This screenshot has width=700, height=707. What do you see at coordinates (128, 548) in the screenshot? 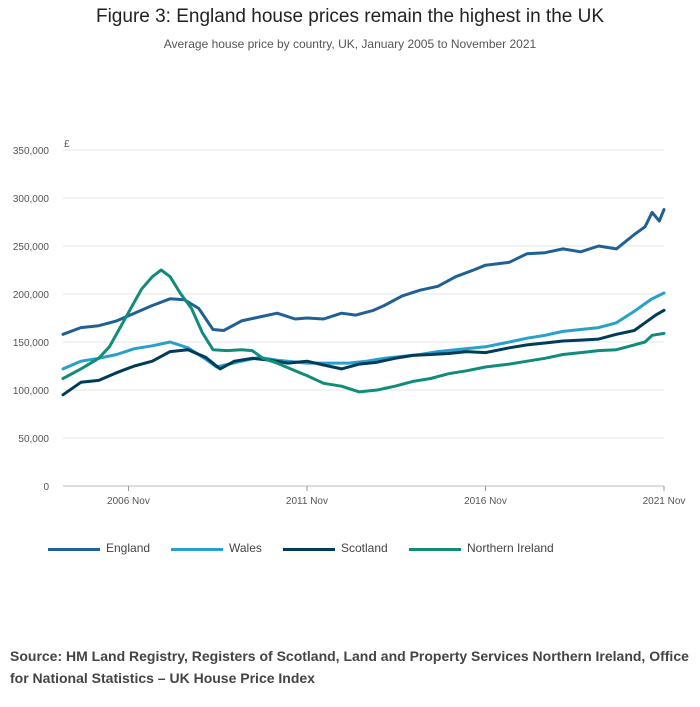
I see `legend-label: England` at bounding box center [128, 548].